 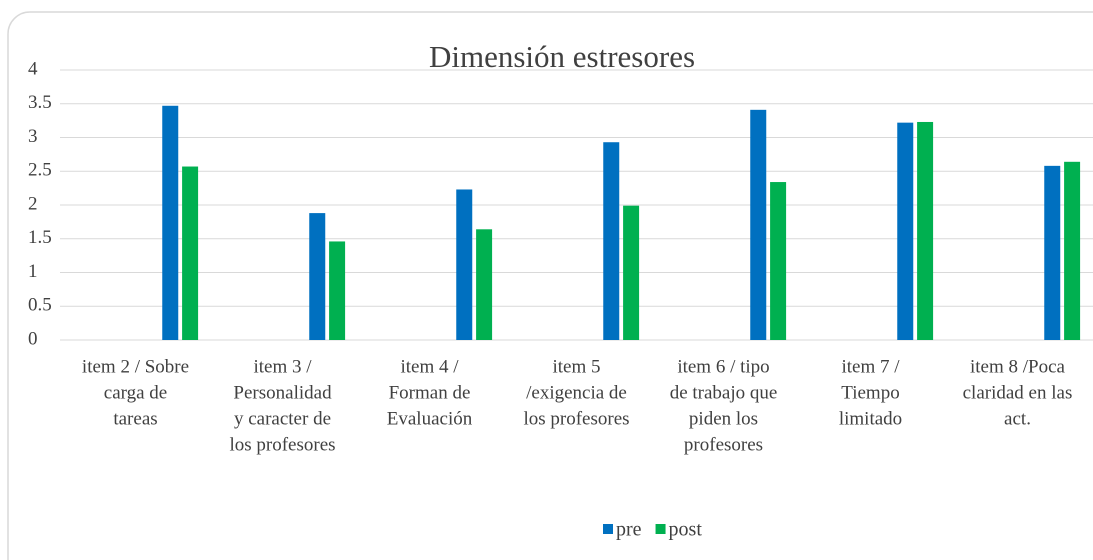 I want to click on chart-title: Dimensión estresores, so click(x=562, y=56).